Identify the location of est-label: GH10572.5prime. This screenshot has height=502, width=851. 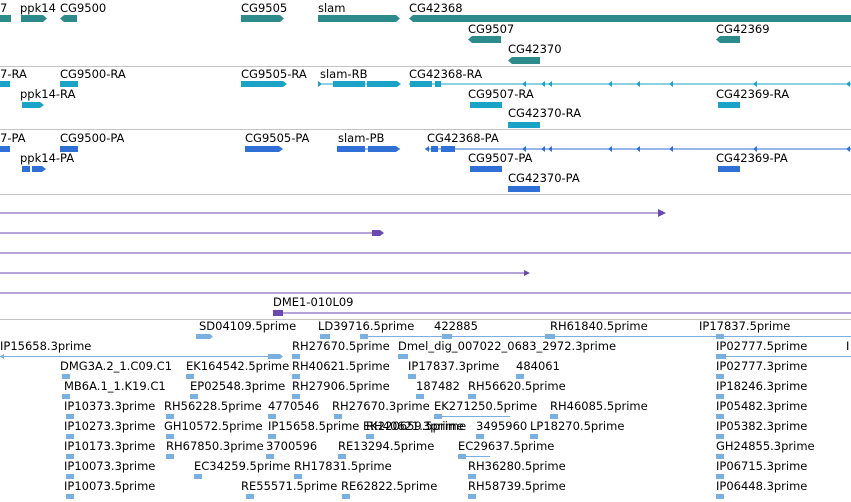
(213, 426).